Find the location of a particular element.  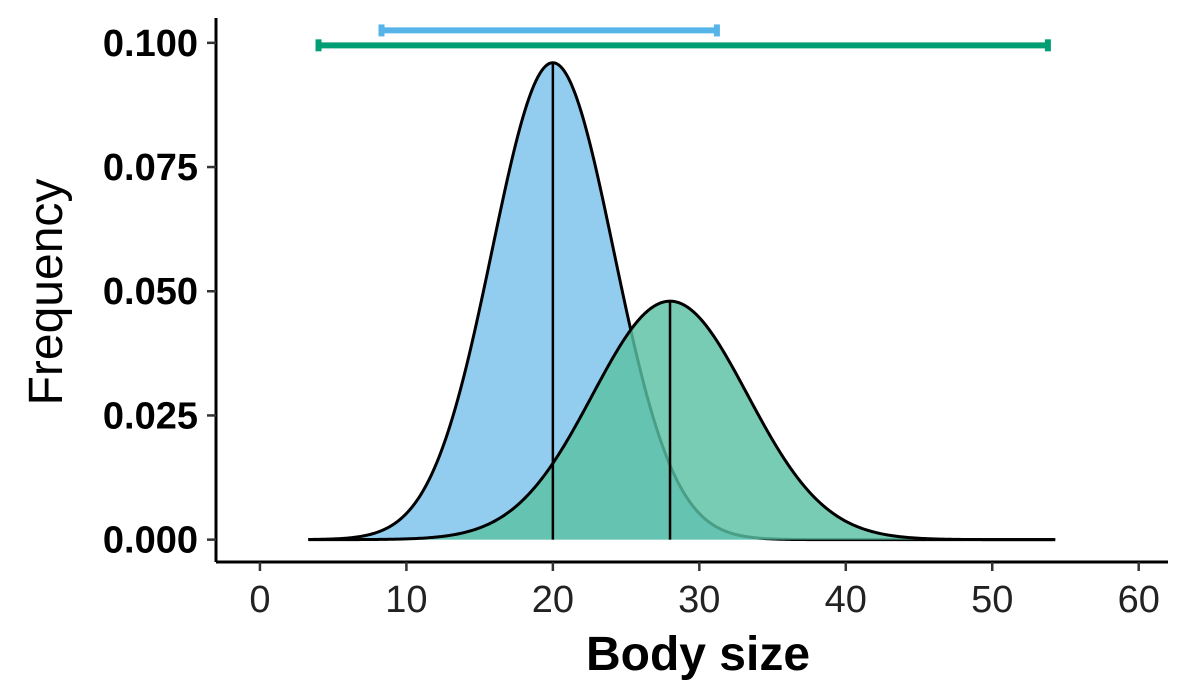

y-tick-label: 0.050 is located at coordinates (150, 292).